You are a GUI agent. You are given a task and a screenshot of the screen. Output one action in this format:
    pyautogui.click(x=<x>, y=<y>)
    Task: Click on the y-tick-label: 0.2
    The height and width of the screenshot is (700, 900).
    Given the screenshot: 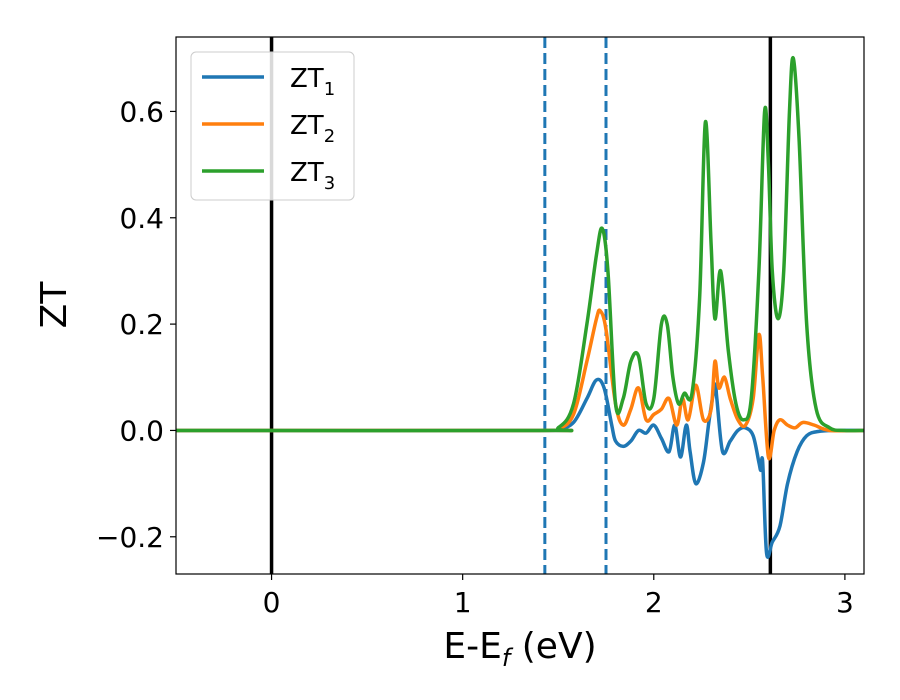 What is the action you would take?
    pyautogui.click(x=141, y=324)
    